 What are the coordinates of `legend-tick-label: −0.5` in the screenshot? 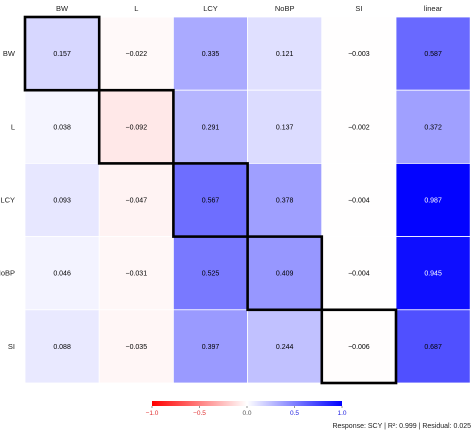 It's located at (199, 413).